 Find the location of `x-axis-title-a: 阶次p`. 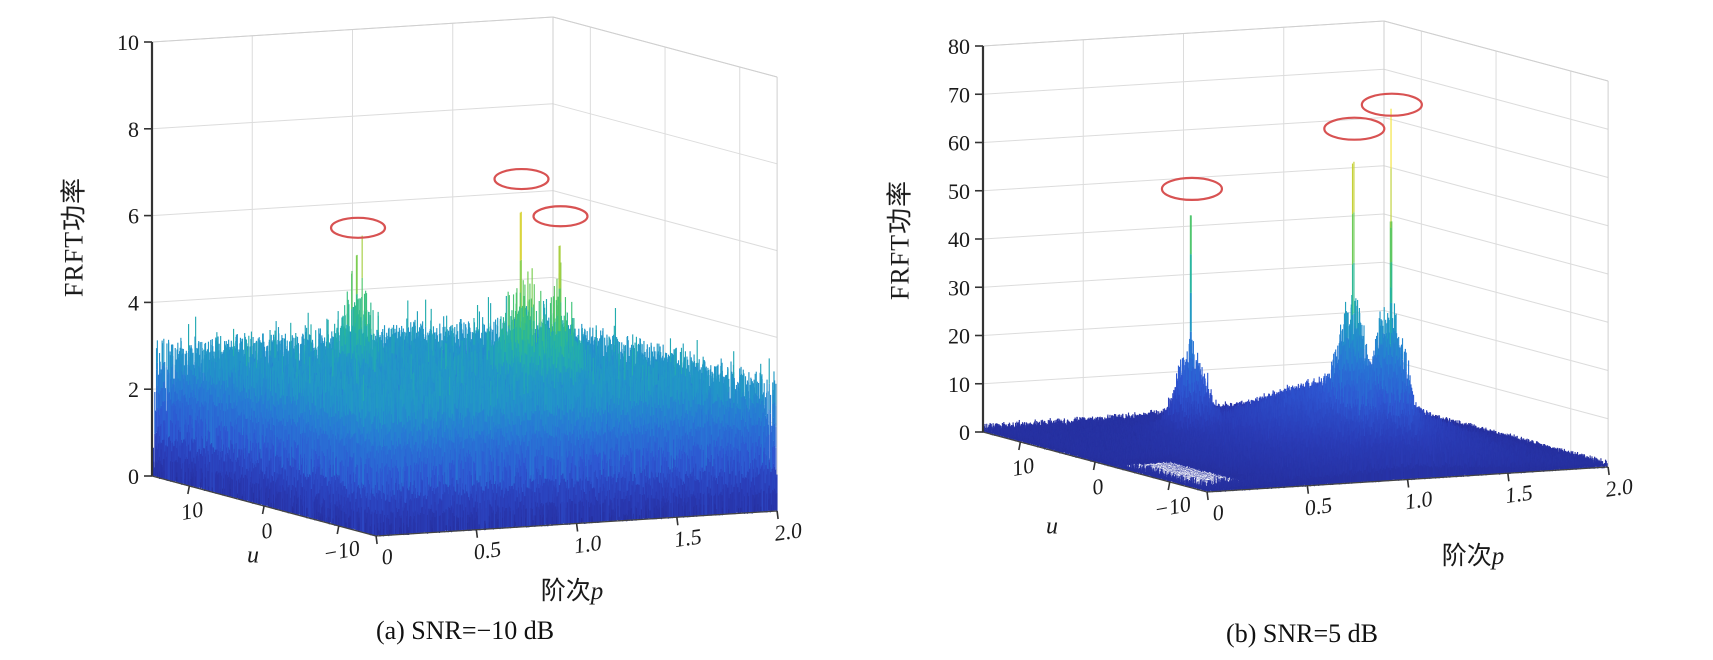

x-axis-title-a: 阶次p is located at coordinates (572, 589).